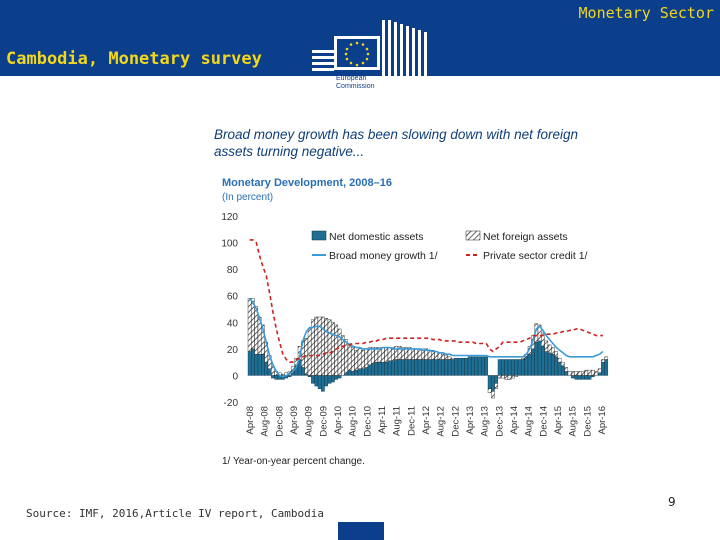 The width and height of the screenshot is (720, 540). Describe the element at coordinates (672, 502) in the screenshot. I see `page-number: 9` at that location.